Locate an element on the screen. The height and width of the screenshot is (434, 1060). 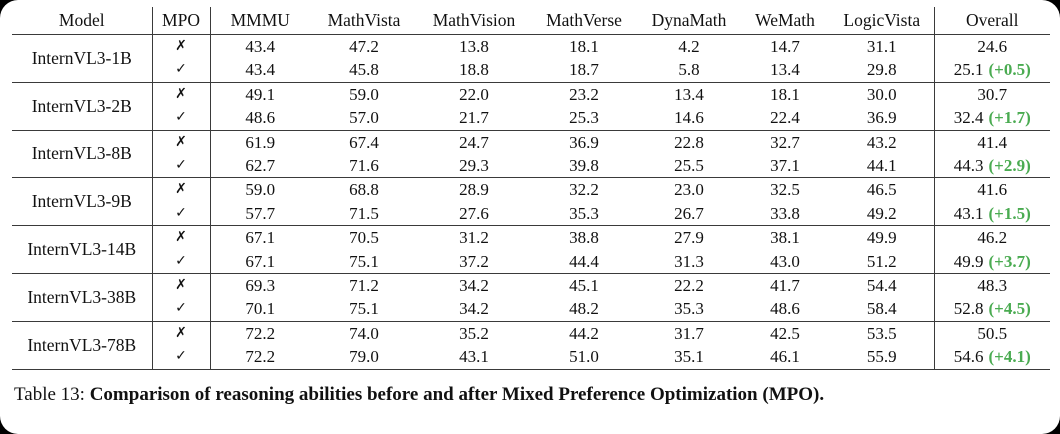
score-cell: 25.3 is located at coordinates (584, 118).